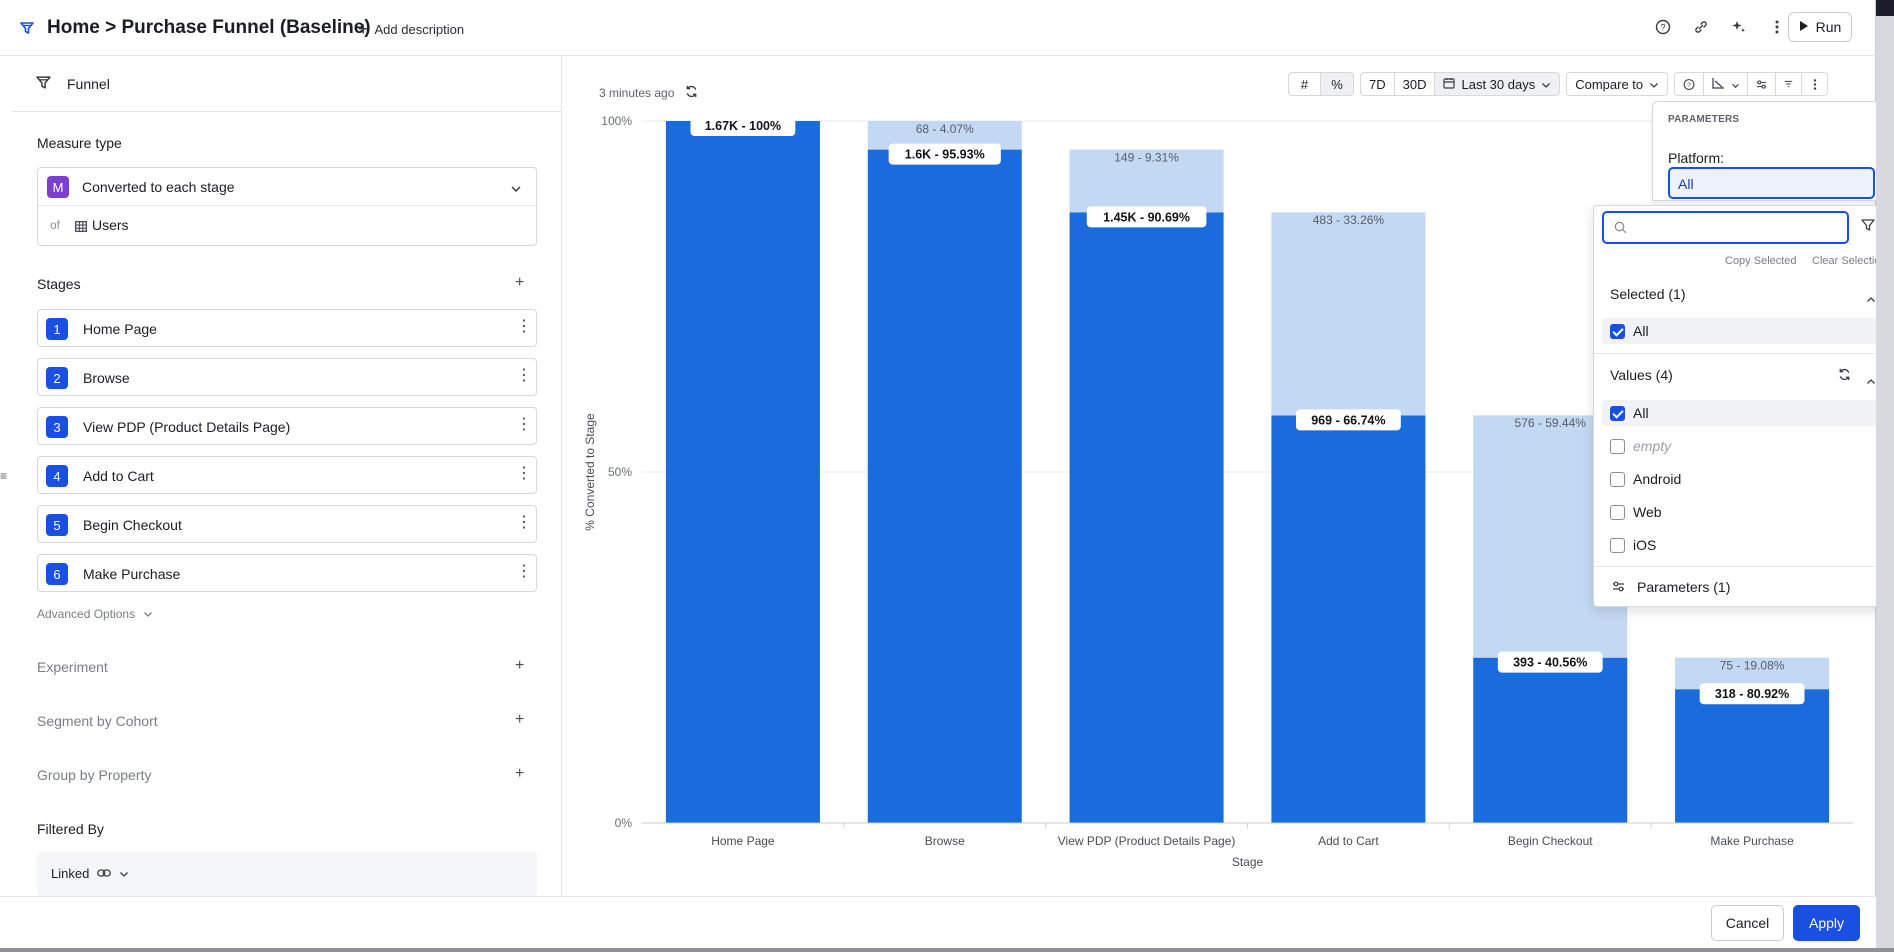 The height and width of the screenshot is (952, 1894). What do you see at coordinates (287, 328) in the screenshot?
I see `stage-item: 1 Home Page ⋮` at bounding box center [287, 328].